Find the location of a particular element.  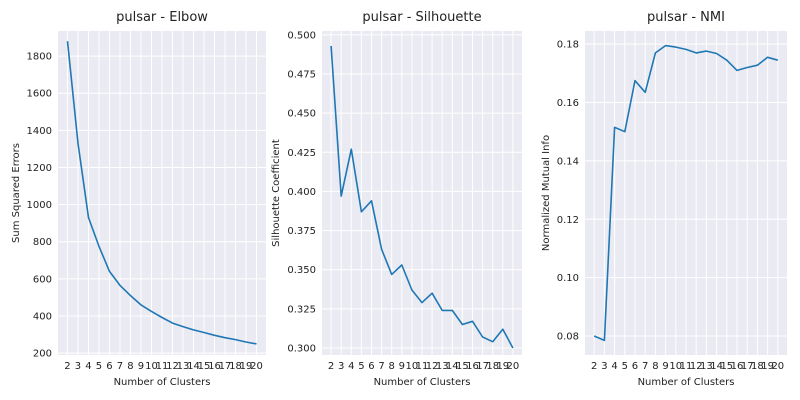

y-tick-label: 400 is located at coordinates (42, 317).